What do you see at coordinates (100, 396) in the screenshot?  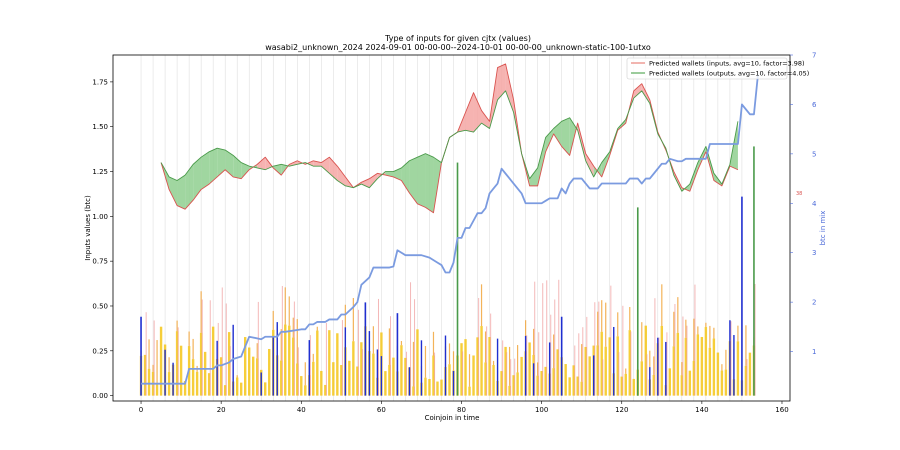 I see `y-tick-label: 0.00` at bounding box center [100, 396].